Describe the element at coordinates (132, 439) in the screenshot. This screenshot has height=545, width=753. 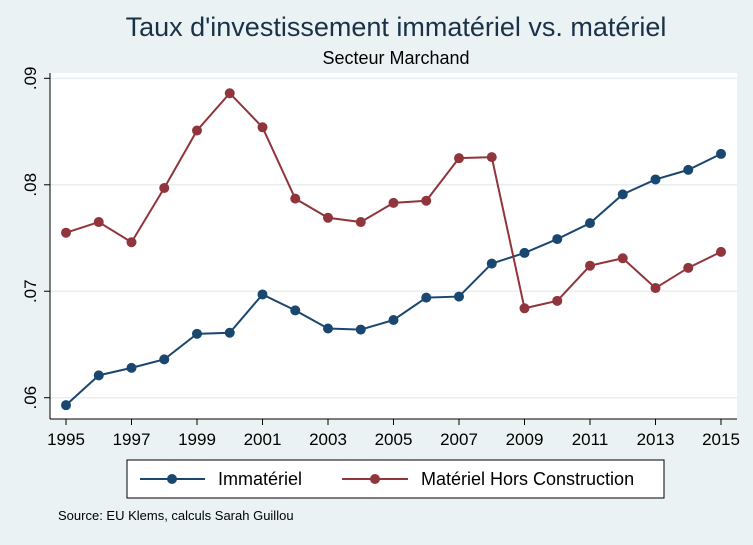
I see `x-tick-label: 1997` at that location.